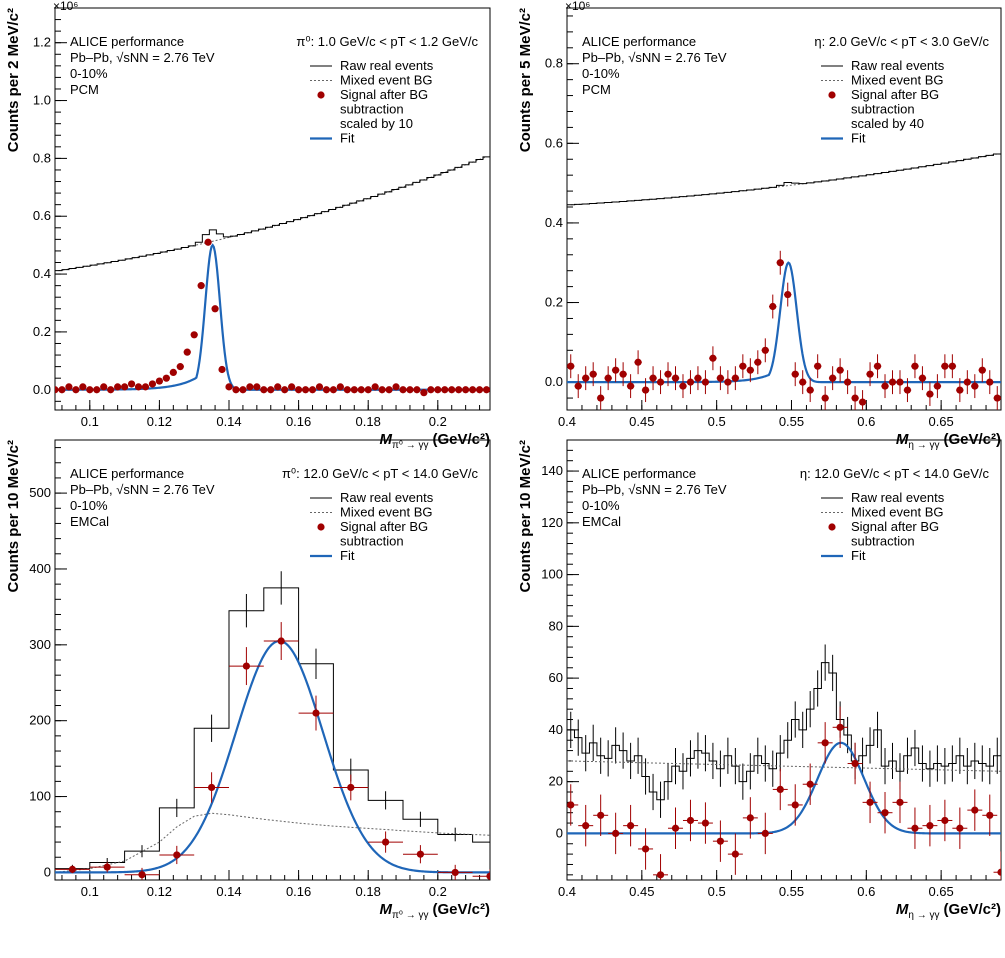 This screenshot has height=958, width=1005. Describe the element at coordinates (384, 526) in the screenshot. I see `legend-entry: Signal after BG` at that location.